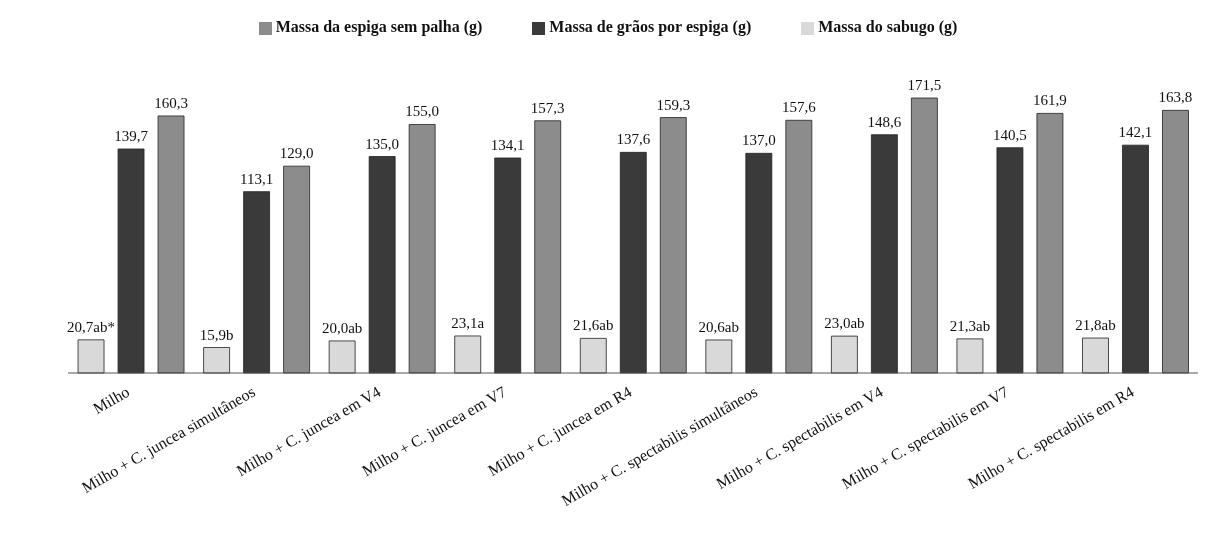 The image size is (1216, 555). What do you see at coordinates (468, 322) in the screenshot?
I see `data-label: 23,1a` at bounding box center [468, 322].